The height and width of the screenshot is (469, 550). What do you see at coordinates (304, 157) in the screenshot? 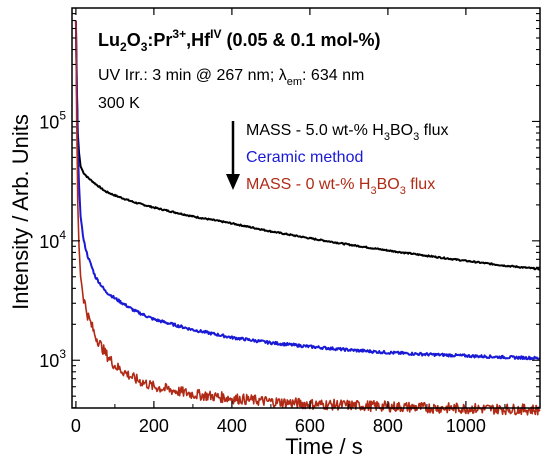
I see `legend-item-2: Ceramic method` at bounding box center [304, 157].